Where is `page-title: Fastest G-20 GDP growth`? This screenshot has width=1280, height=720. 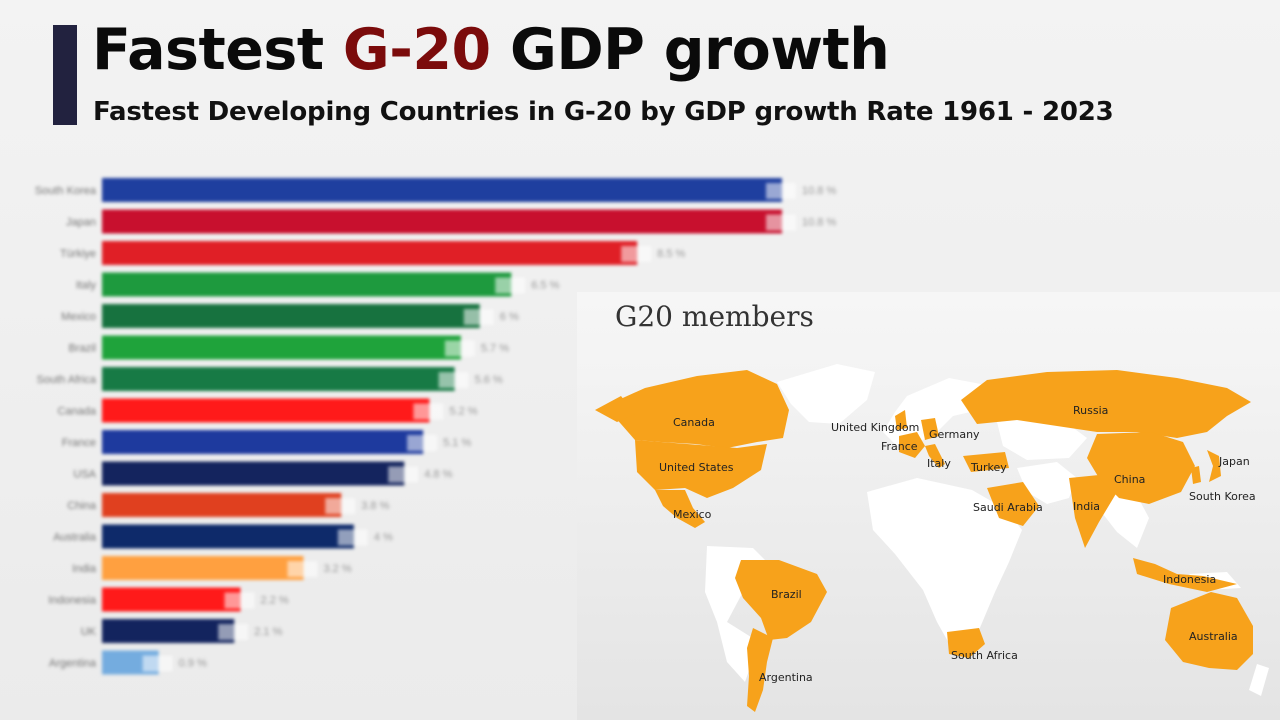
page-title: Fastest G-20 GDP growth is located at coordinates (491, 50).